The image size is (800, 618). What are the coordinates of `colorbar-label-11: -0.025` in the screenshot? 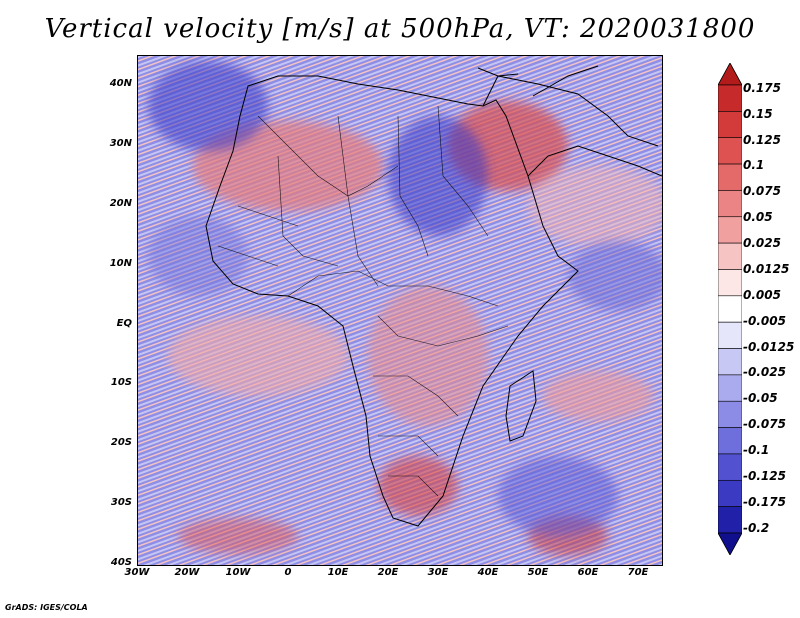 It's located at (764, 372).